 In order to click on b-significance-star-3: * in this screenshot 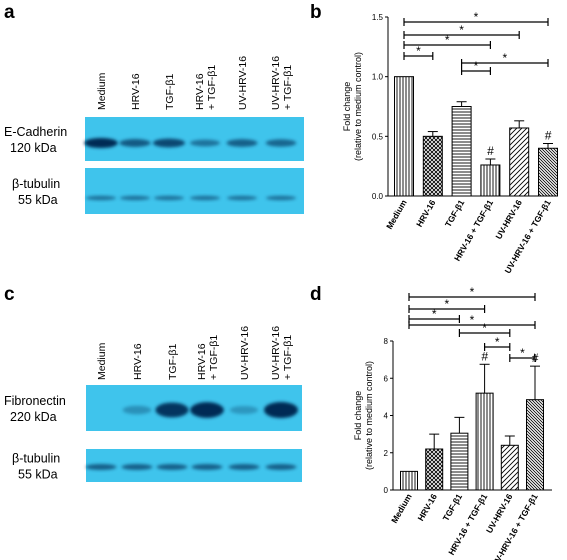, I will do `click(418, 51)`.